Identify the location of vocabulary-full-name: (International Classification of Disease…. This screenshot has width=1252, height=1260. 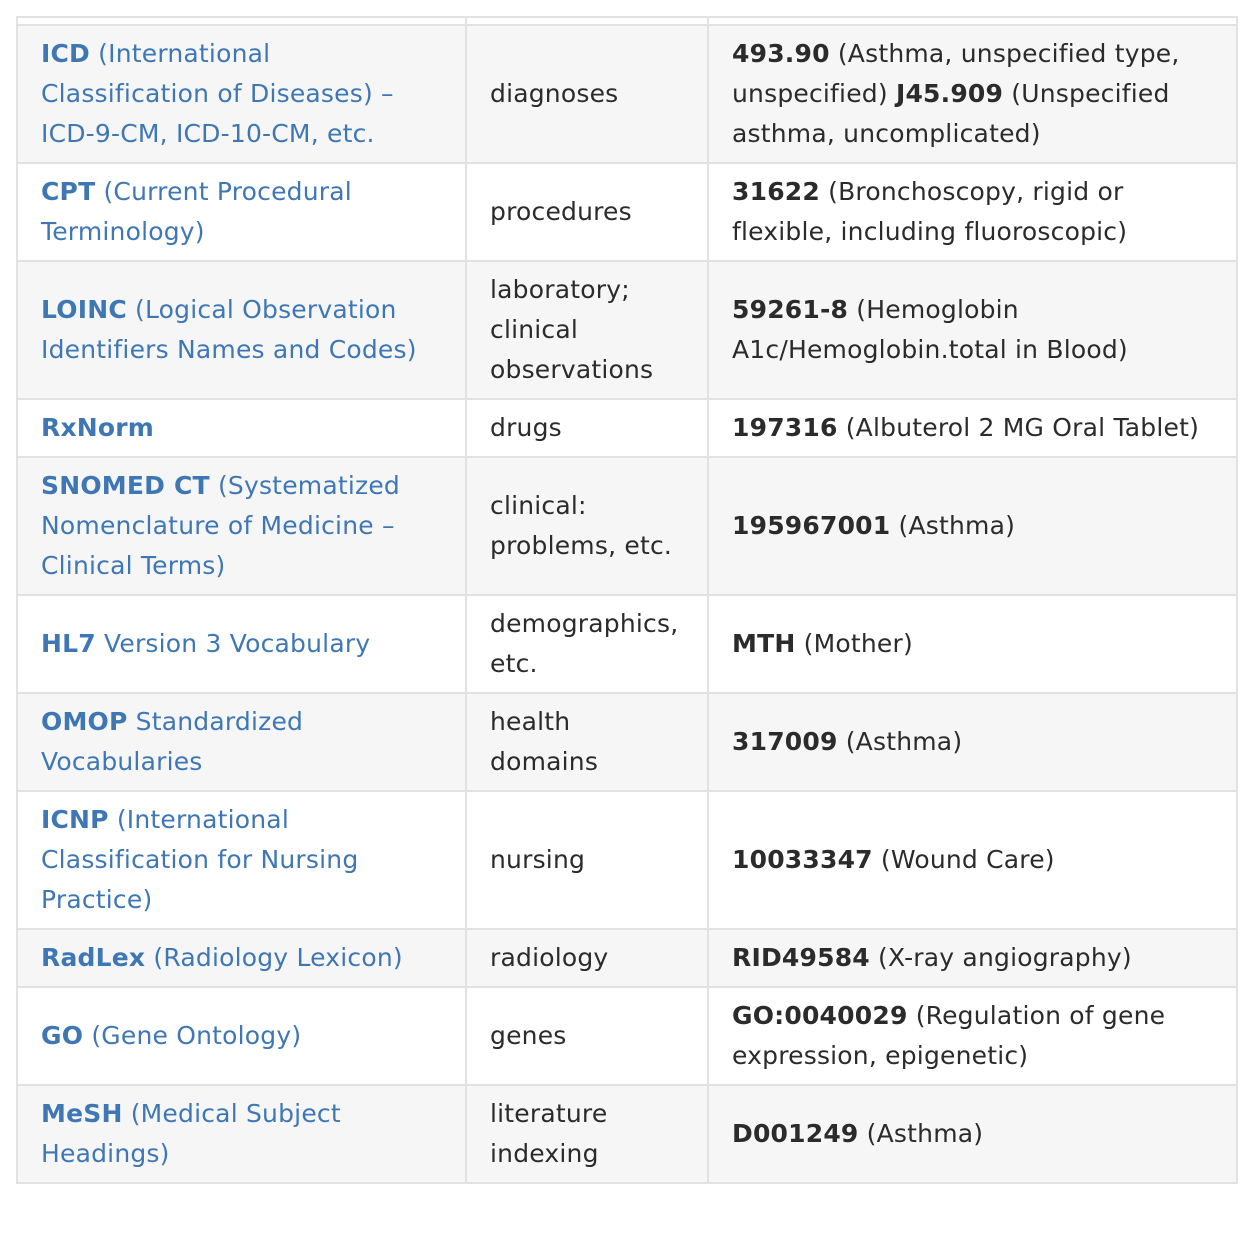
(217, 93).